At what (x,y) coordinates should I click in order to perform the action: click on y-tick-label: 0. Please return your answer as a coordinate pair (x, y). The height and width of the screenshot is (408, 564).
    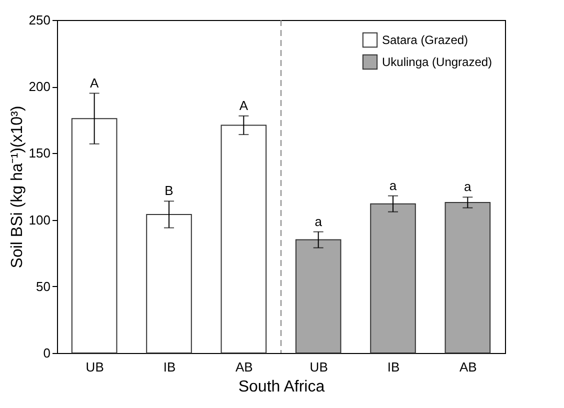
    Looking at the image, I should click on (46, 353).